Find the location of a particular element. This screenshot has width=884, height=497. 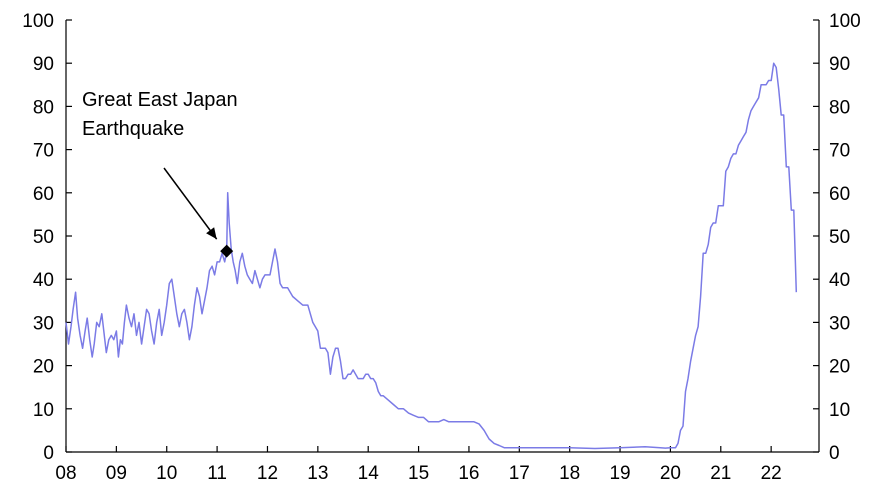

left-y-tick-label: 70 is located at coordinates (43, 151).